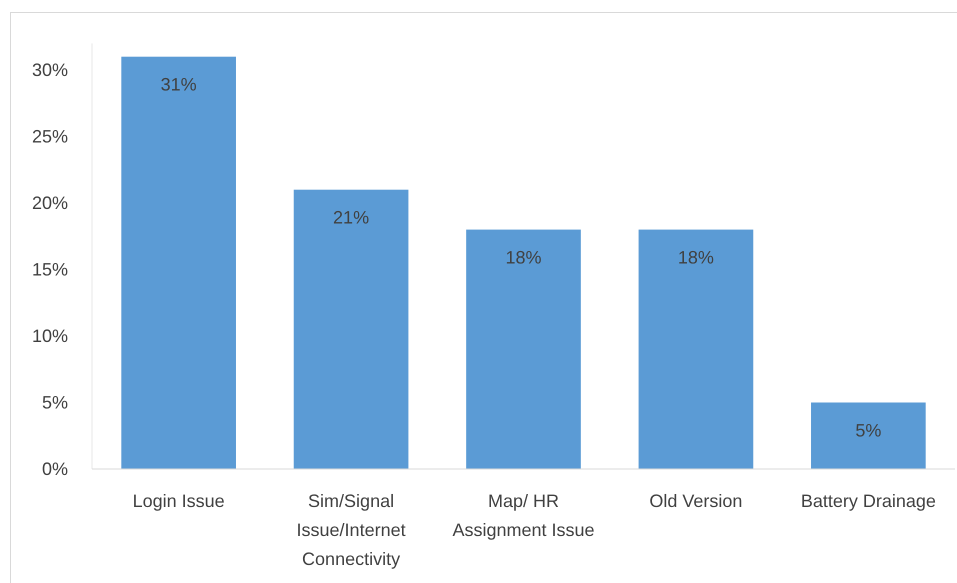 The height and width of the screenshot is (583, 957). I want to click on y-tick-label: 30%, so click(50, 70).